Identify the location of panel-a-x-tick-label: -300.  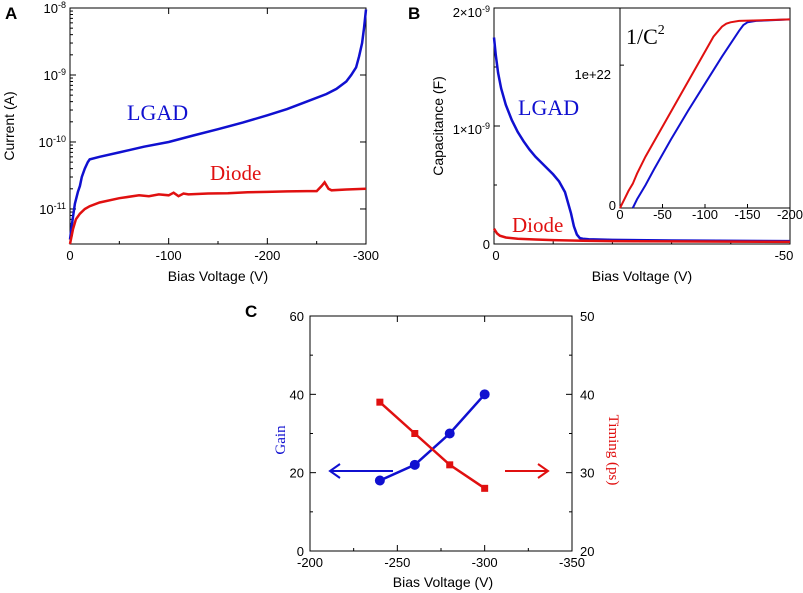
(366, 255).